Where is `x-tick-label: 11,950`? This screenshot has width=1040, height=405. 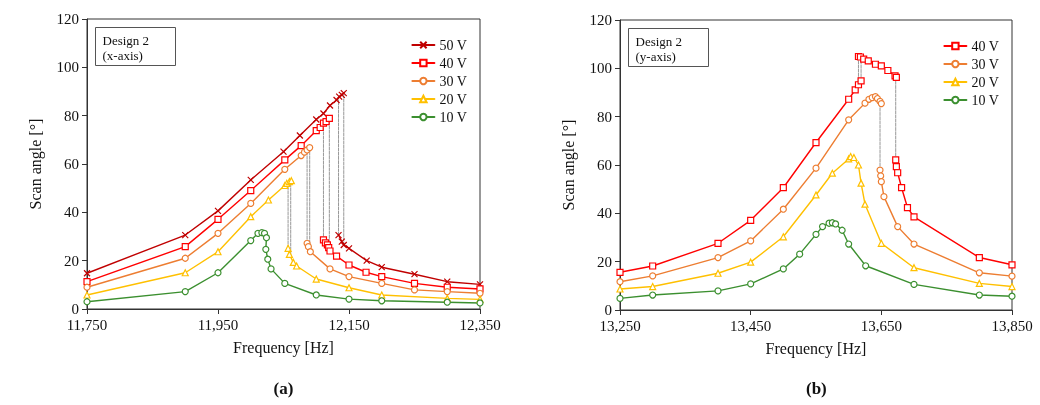
x-tick-label: 11,950 is located at coordinates (218, 324).